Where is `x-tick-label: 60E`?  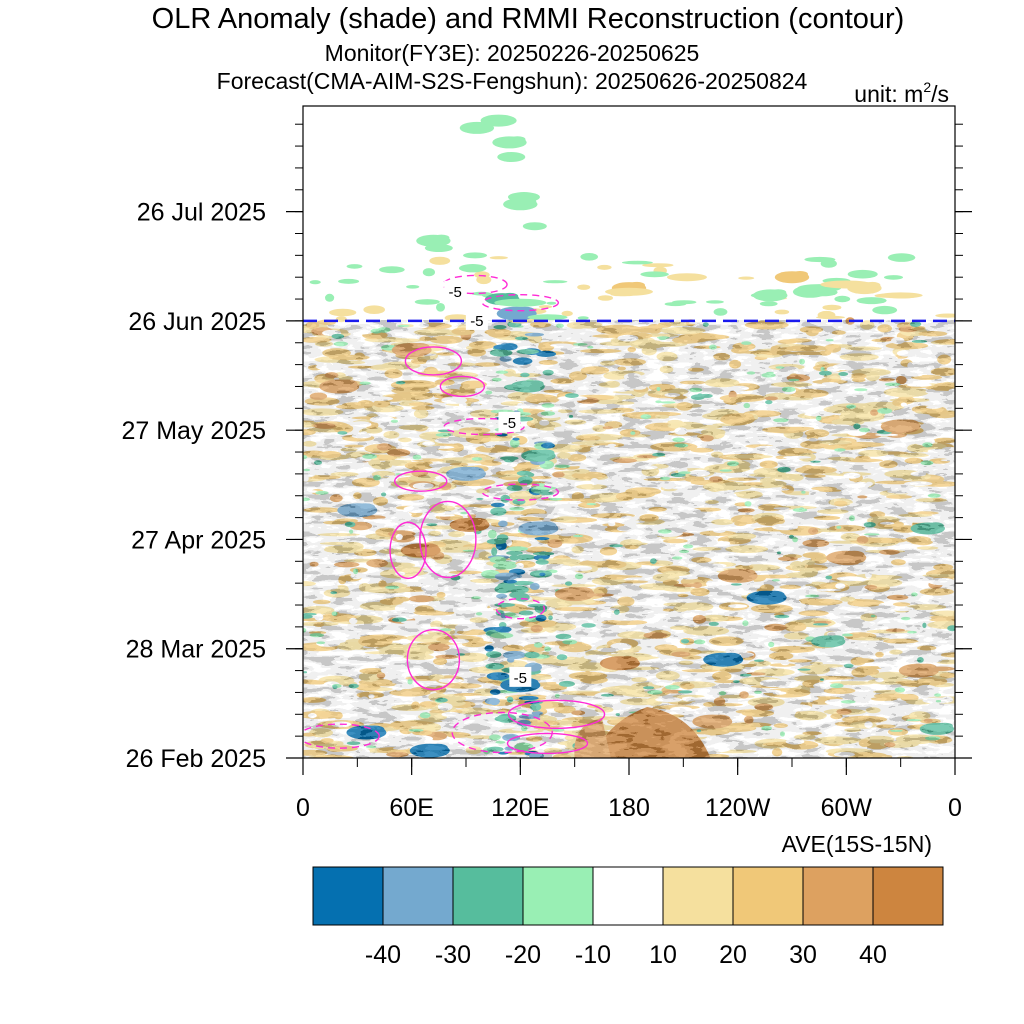 x-tick-label: 60E is located at coordinates (411, 808).